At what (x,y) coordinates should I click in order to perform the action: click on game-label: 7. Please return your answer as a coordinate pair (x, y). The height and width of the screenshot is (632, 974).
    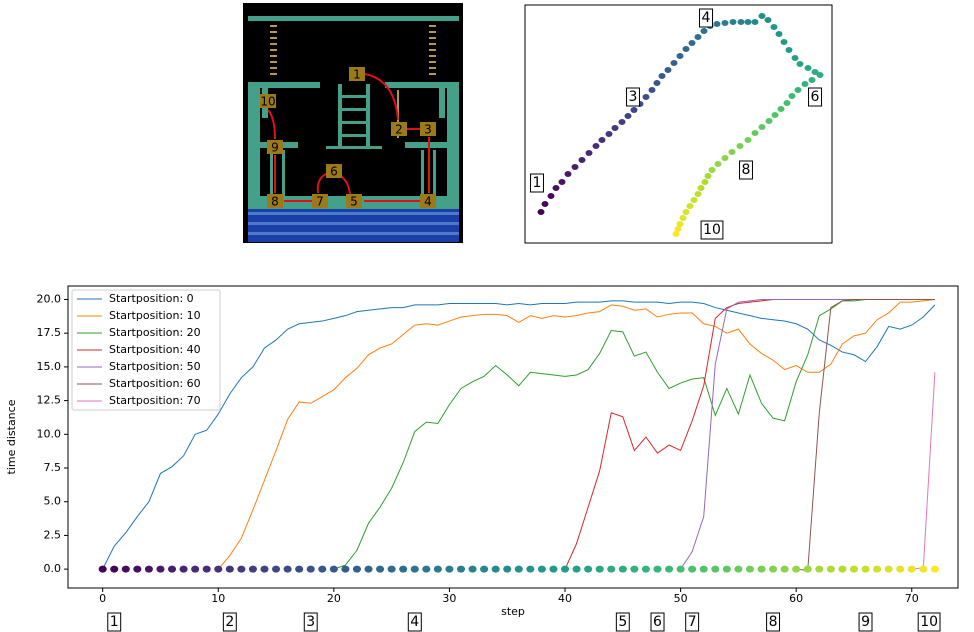
    Looking at the image, I should click on (320, 201).